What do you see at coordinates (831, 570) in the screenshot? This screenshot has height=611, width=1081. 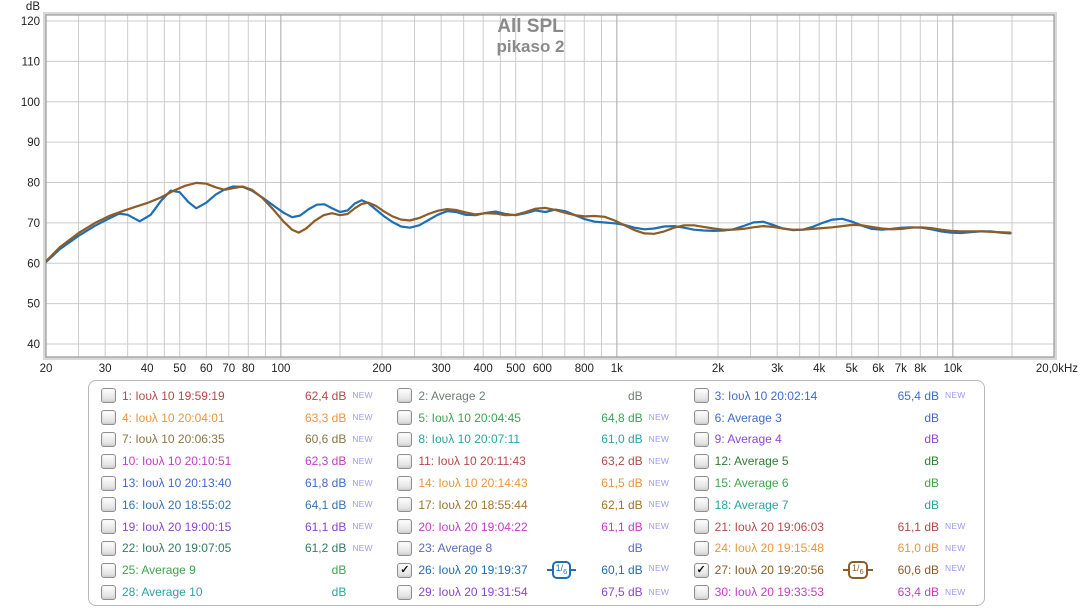 I see `legend-item-27: ✓ 27: Ιουλ 20 19:20:56 1/6 60,6 dB NEW` at bounding box center [831, 570].